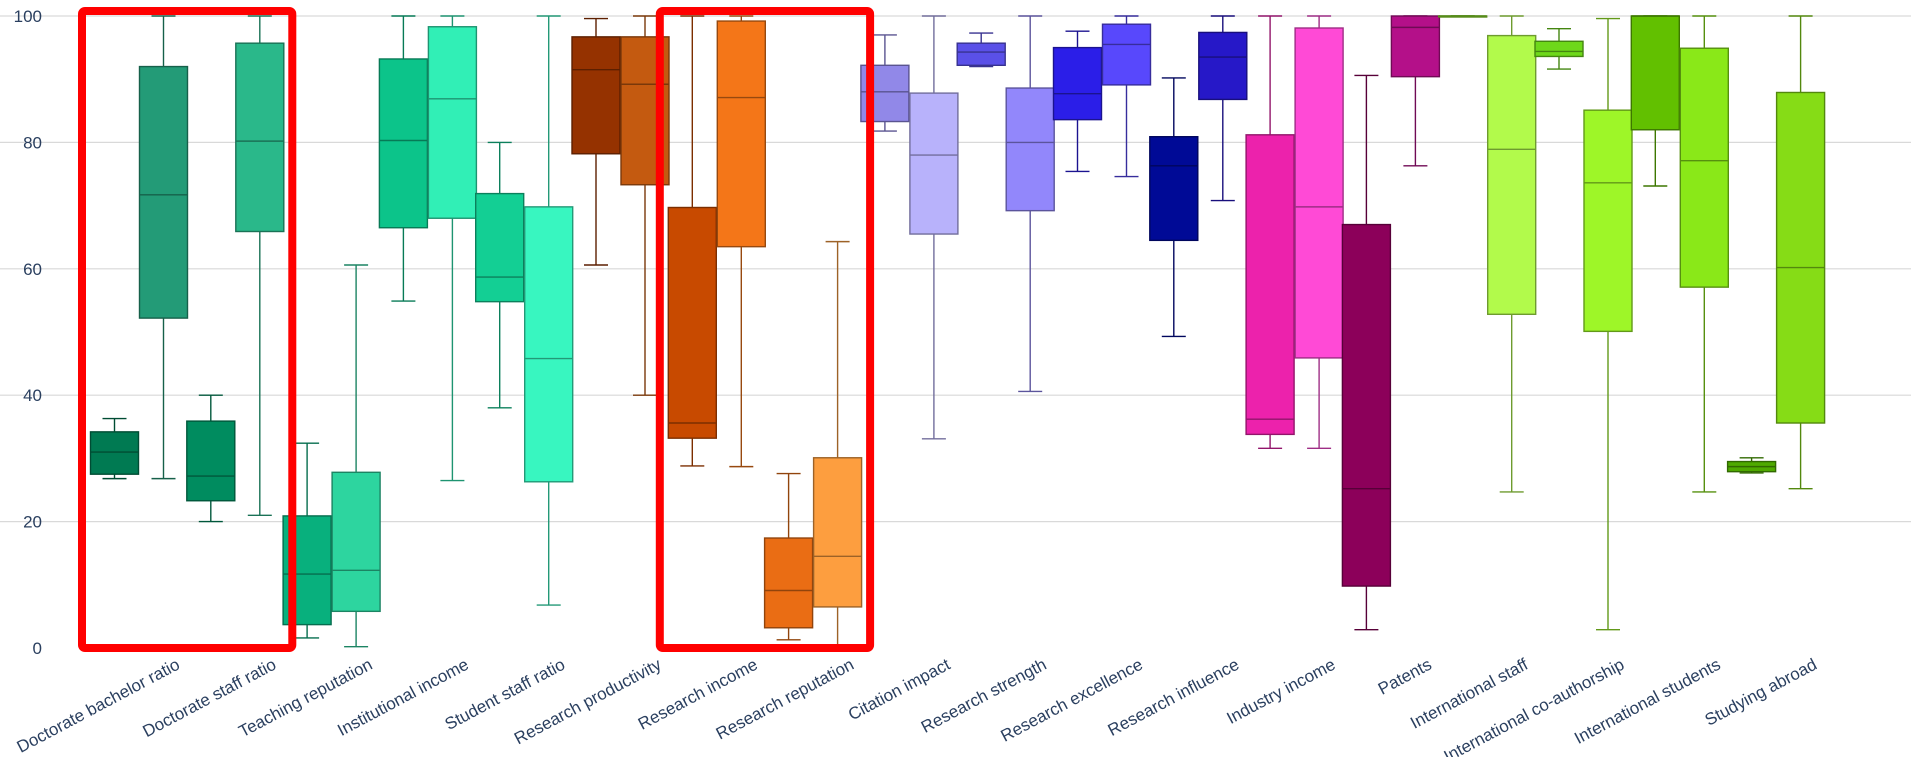  I want to click on y-tick-label-0: 0, so click(37, 648).